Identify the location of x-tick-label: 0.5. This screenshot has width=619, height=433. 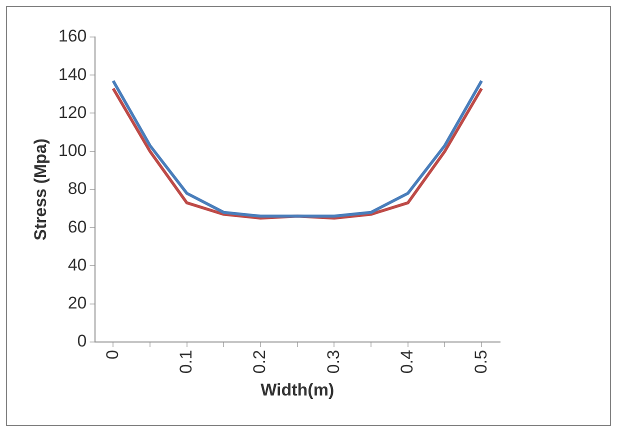
(480, 362).